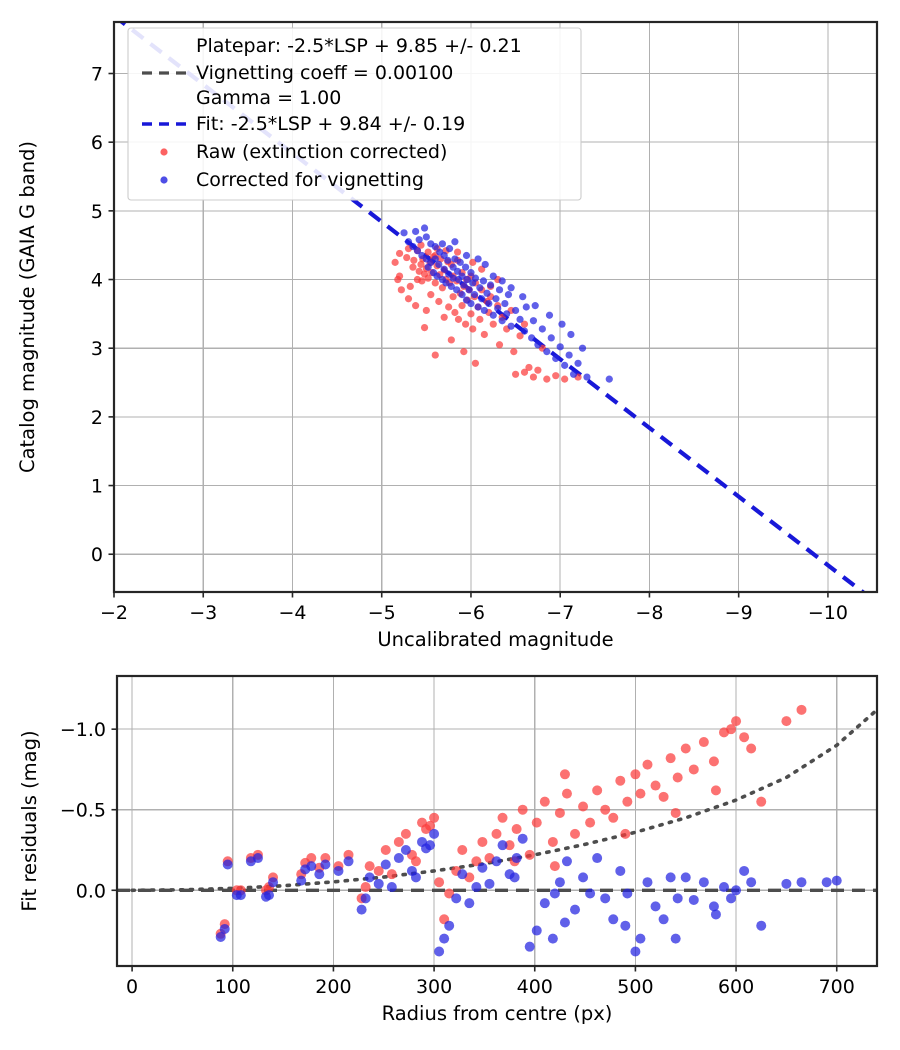 Image resolution: width=900 pixels, height=1050 pixels. I want to click on residual-corrected-points, so click(528, 892).